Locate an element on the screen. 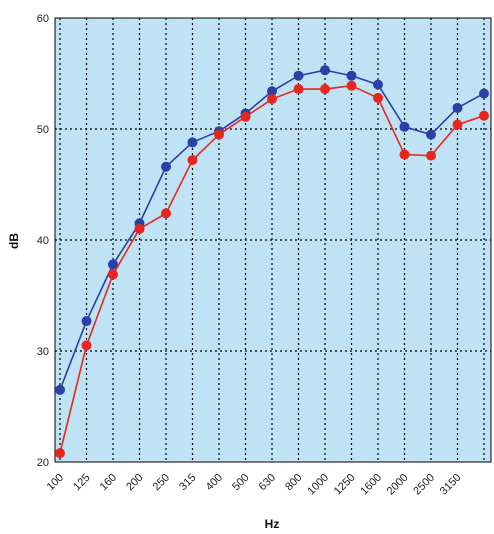 The height and width of the screenshot is (534, 494). y-axis-ticks: 20 30 40 50 60 is located at coordinates (43, 241).